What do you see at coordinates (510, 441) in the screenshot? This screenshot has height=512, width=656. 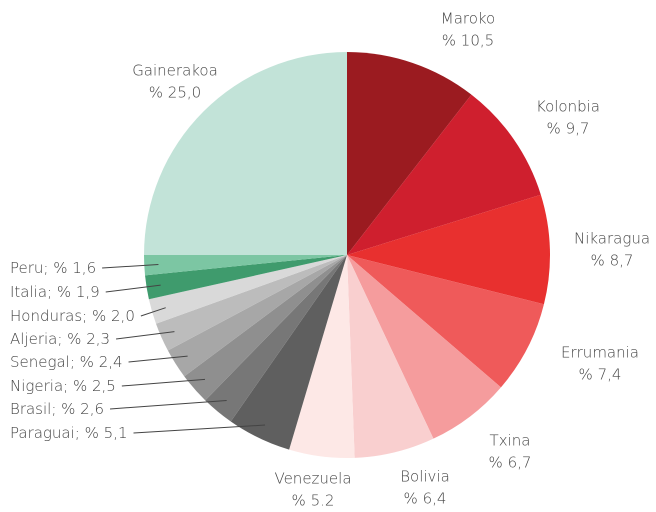 I see `slice-label: Txina` at bounding box center [510, 441].